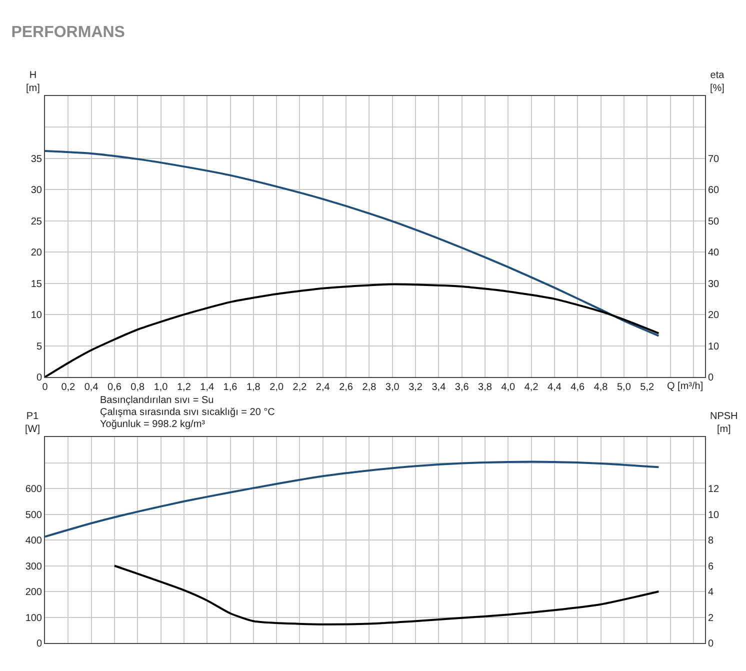 Image resolution: width=746 pixels, height=671 pixels. What do you see at coordinates (578, 387) in the screenshot?
I see `x-tick-label: 4,6` at bounding box center [578, 387].